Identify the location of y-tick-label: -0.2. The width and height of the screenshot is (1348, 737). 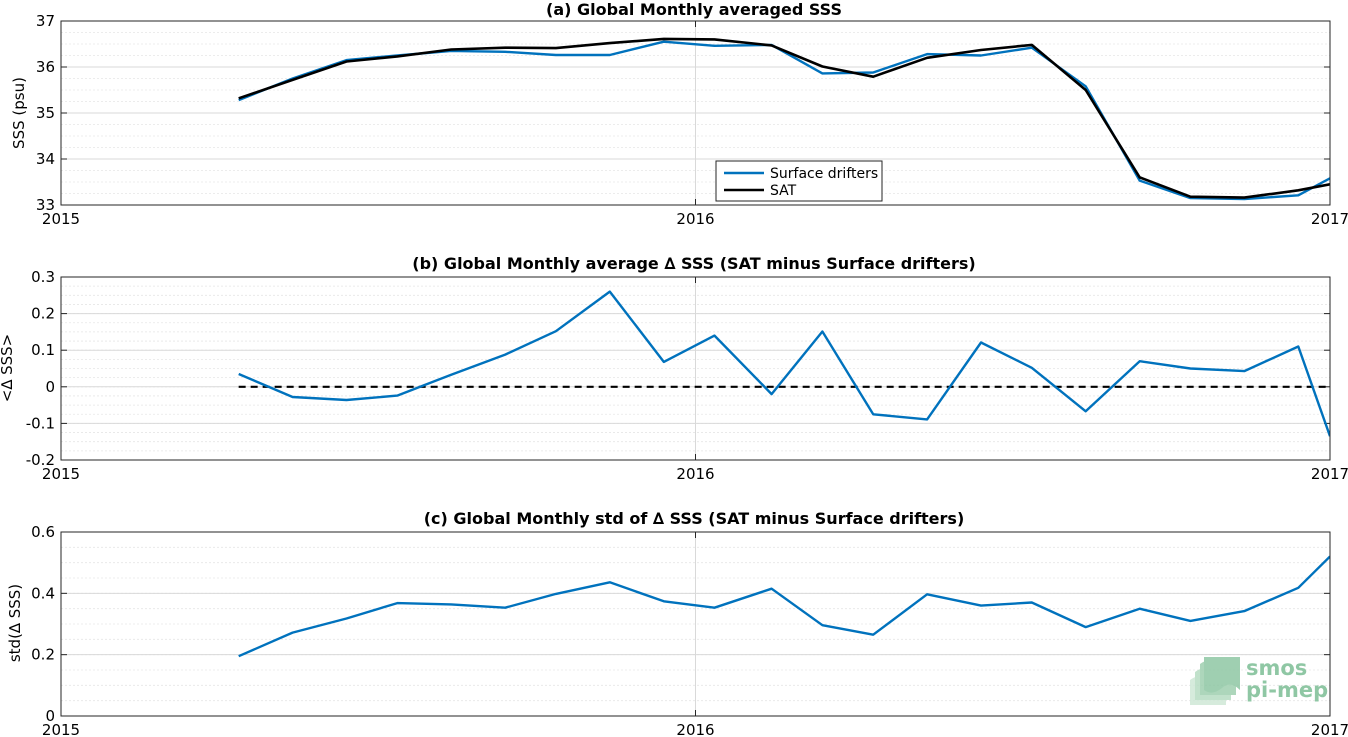
(40, 460).